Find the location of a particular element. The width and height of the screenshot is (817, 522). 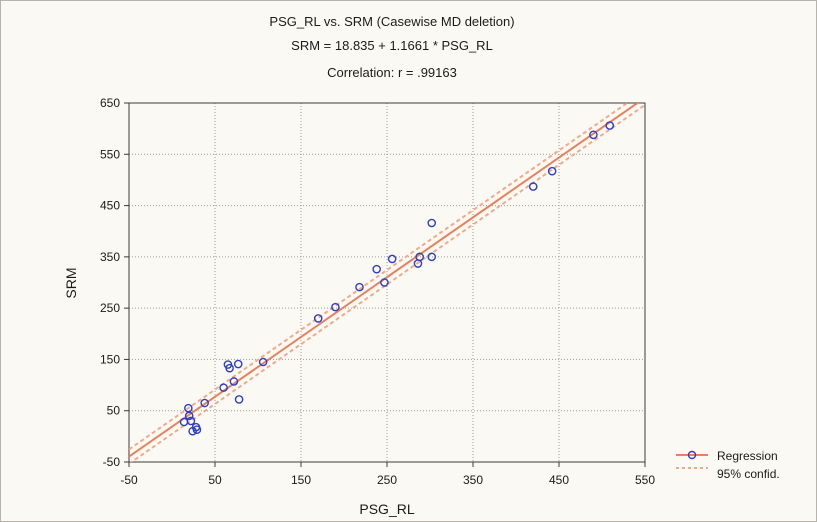

y-tick-label: 450 is located at coordinates (110, 206).